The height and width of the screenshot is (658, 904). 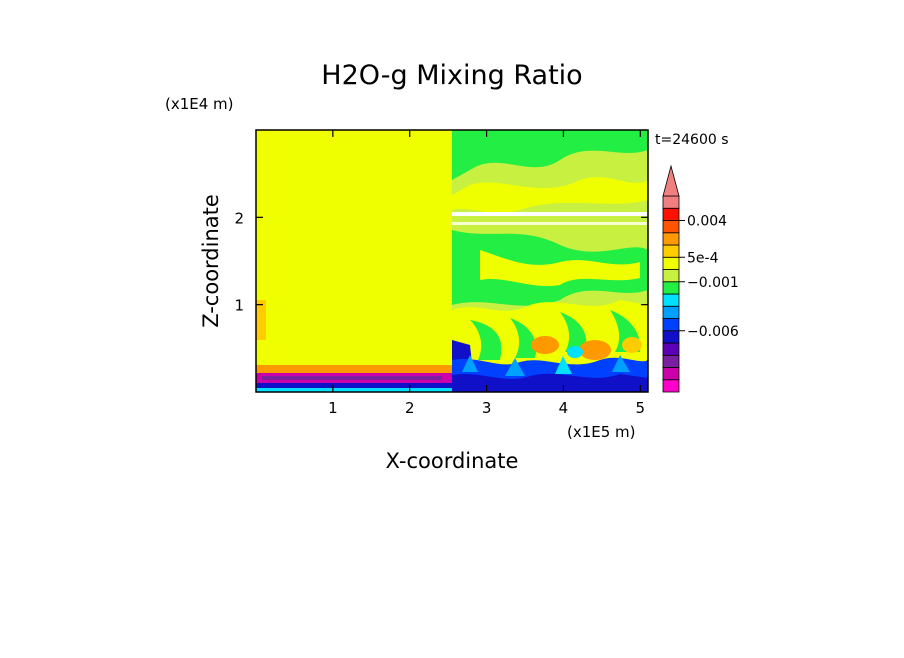 What do you see at coordinates (211, 261) in the screenshot?
I see `y-axis-label: Z-coordinate` at bounding box center [211, 261].